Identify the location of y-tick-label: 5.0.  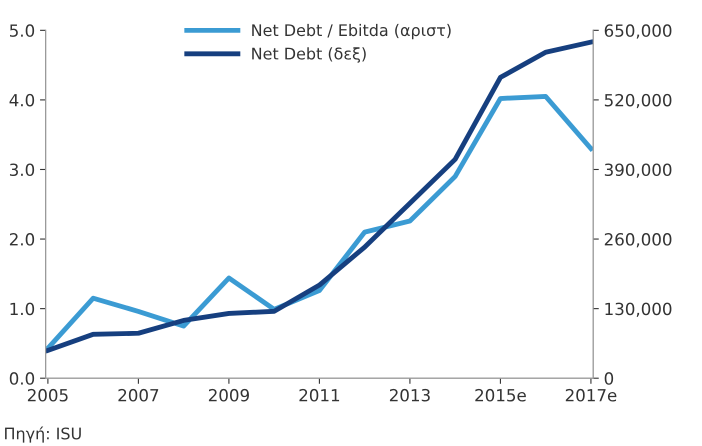
(22, 30).